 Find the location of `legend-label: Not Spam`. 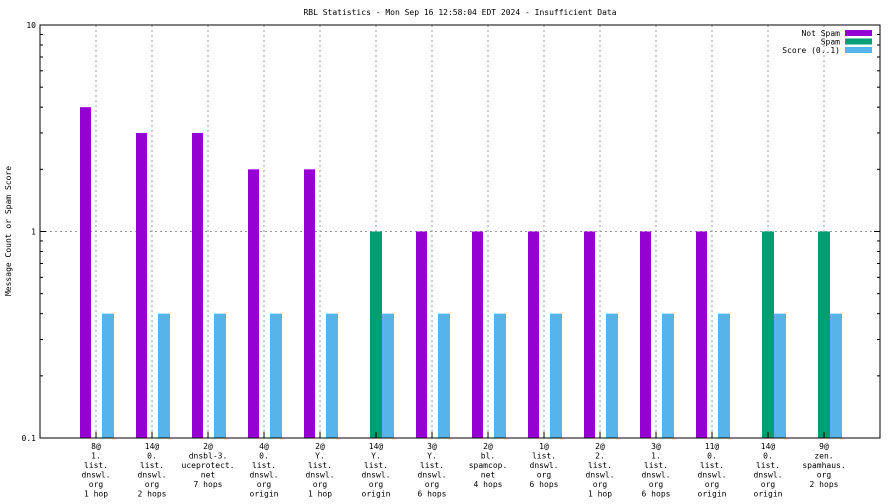

legend-label: Not Spam is located at coordinates (820, 33).